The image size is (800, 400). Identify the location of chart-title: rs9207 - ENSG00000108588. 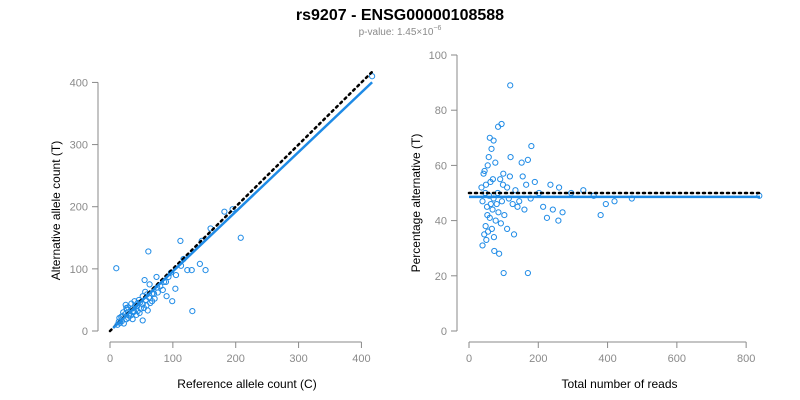
(400, 15).